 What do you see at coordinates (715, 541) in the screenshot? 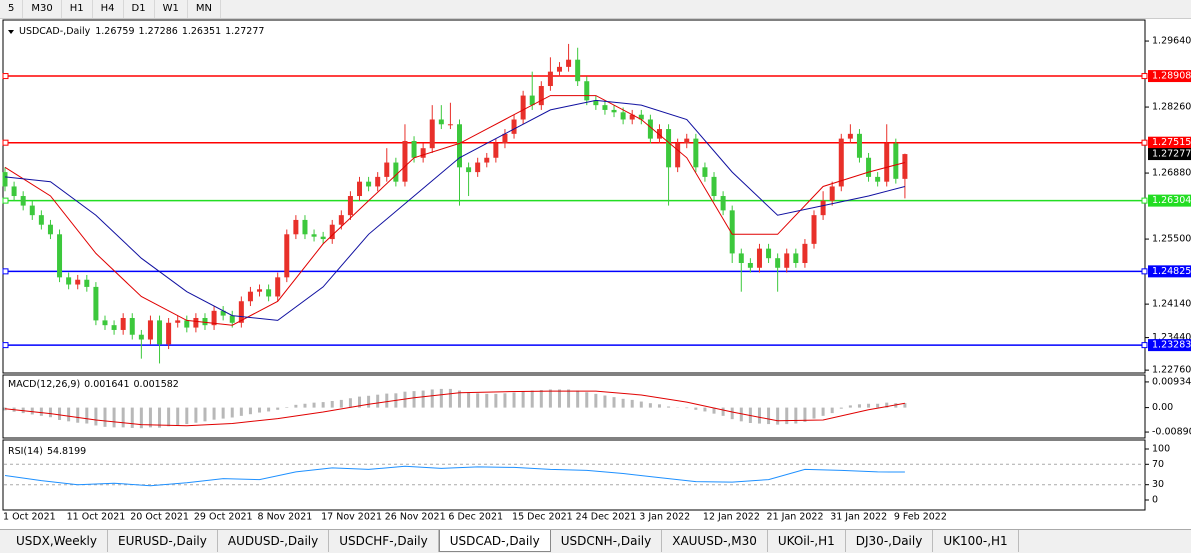
I see `chart-tab: XAUUSD-,M30` at bounding box center [715, 541].